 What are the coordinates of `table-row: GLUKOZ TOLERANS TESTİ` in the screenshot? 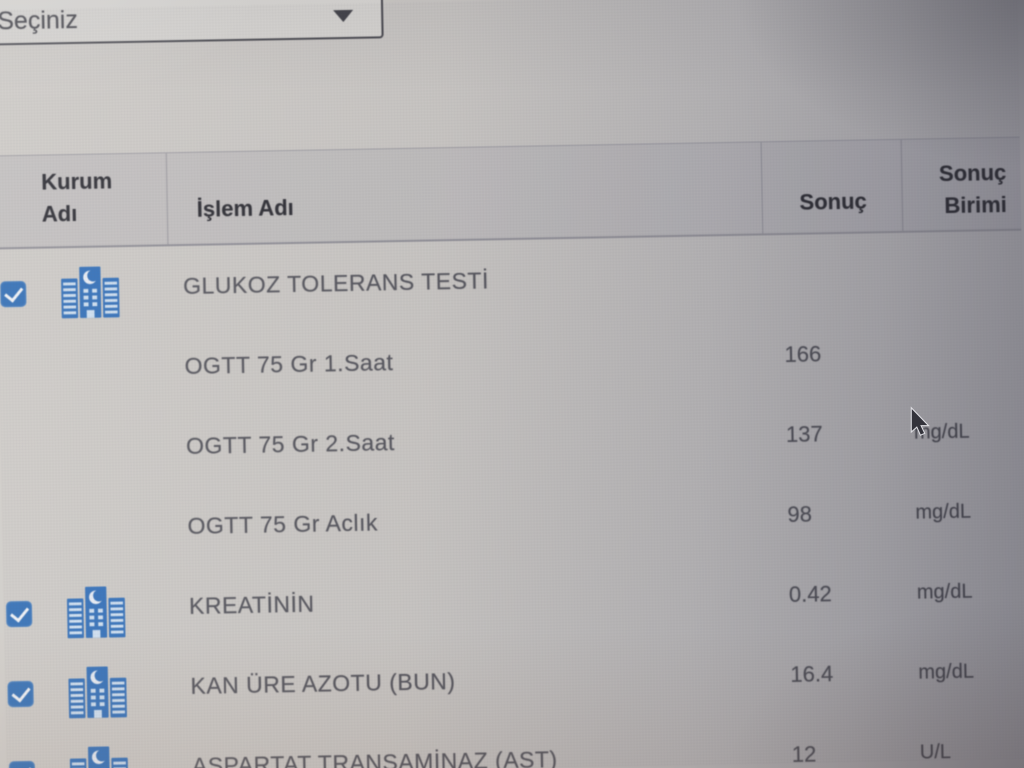 It's located at (511, 280).